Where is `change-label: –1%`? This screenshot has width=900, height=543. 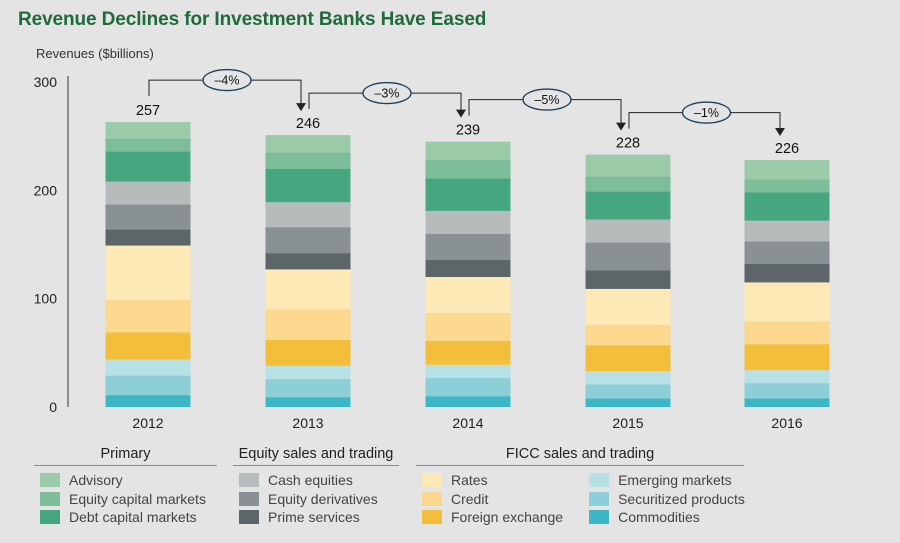 change-label: –1% is located at coordinates (706, 113).